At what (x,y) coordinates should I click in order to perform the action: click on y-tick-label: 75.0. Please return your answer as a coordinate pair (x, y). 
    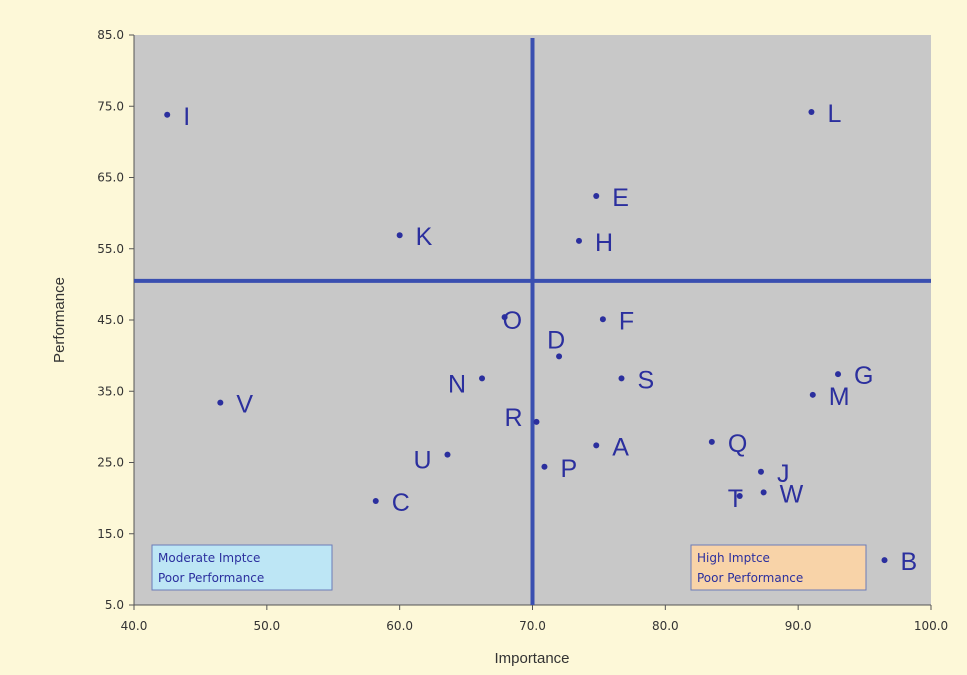
    Looking at the image, I should click on (110, 106).